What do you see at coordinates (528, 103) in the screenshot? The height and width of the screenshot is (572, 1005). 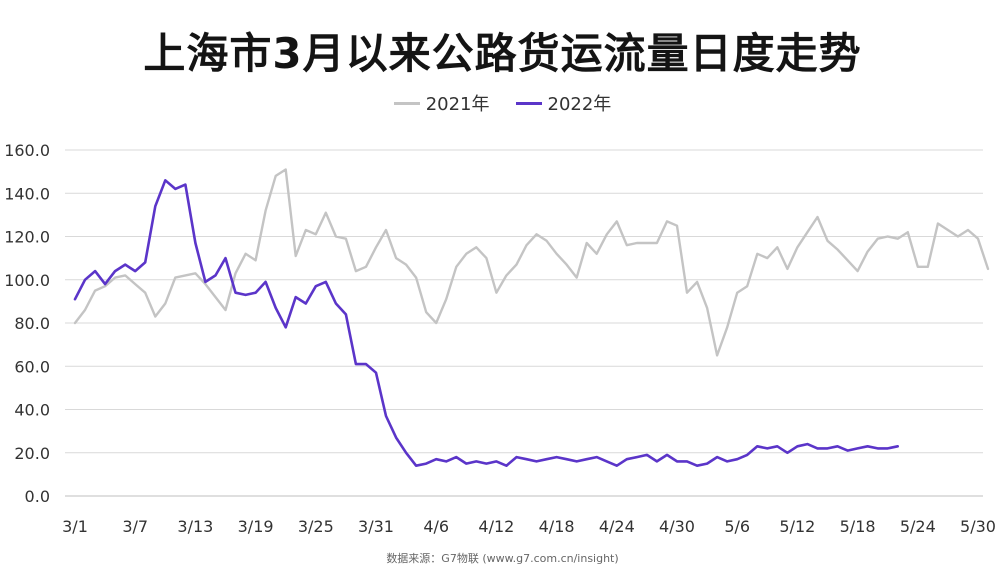 I see `legend-swatch-2022` at bounding box center [528, 103].